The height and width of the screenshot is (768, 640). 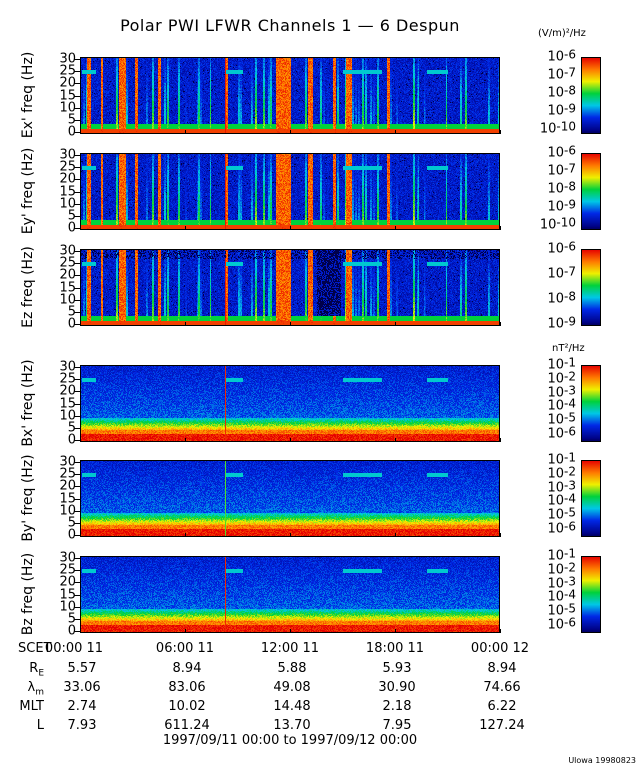 What do you see at coordinates (28, 286) in the screenshot?
I see `y-axis-label: Ez freq (Hz)` at bounding box center [28, 286].